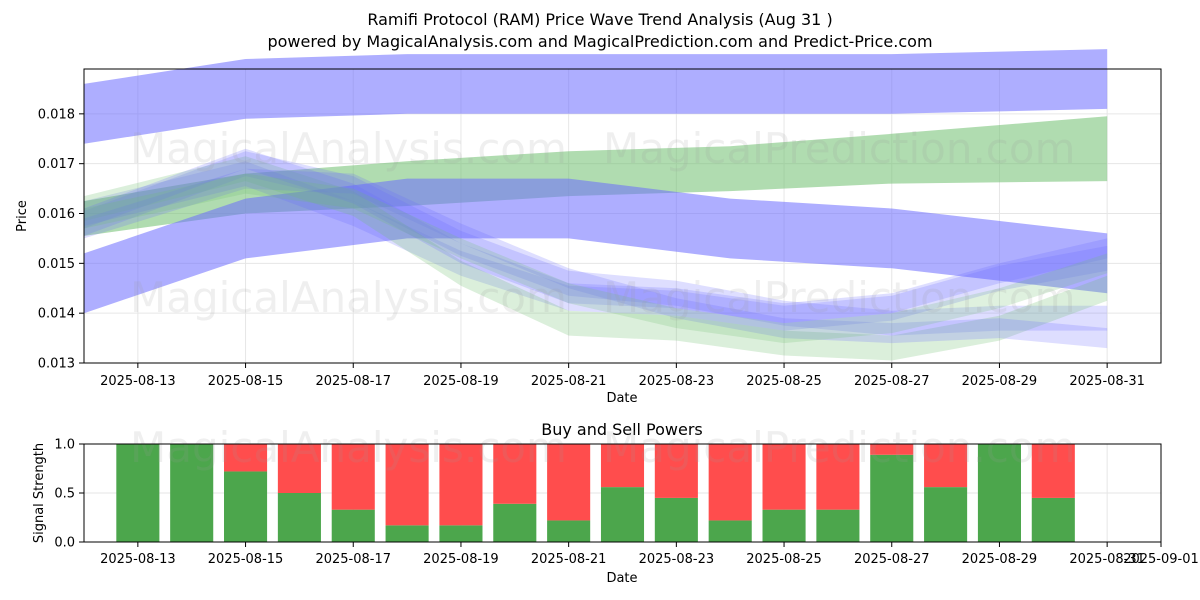 This screenshot has height=600, width=1200. Describe the element at coordinates (1161, 559) in the screenshot. I see `buy-sell-x-tick-label: 2025-09-01` at that location.